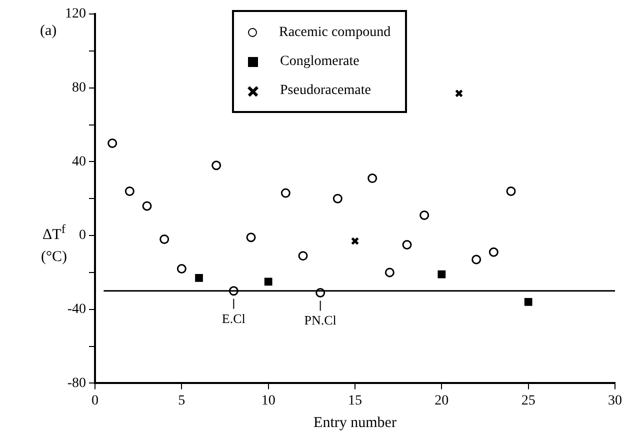 The height and width of the screenshot is (438, 629). I want to click on x-tick-label: 10, so click(268, 400).